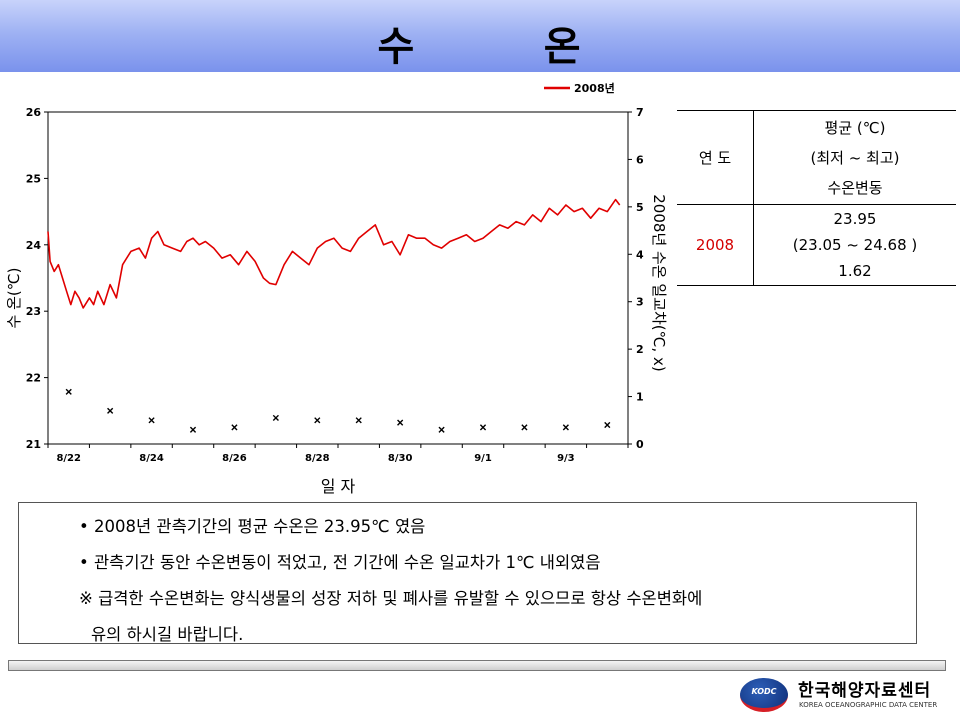 The width and height of the screenshot is (960, 720). What do you see at coordinates (594, 88) in the screenshot?
I see `legend-label: 2008년` at bounding box center [594, 88].